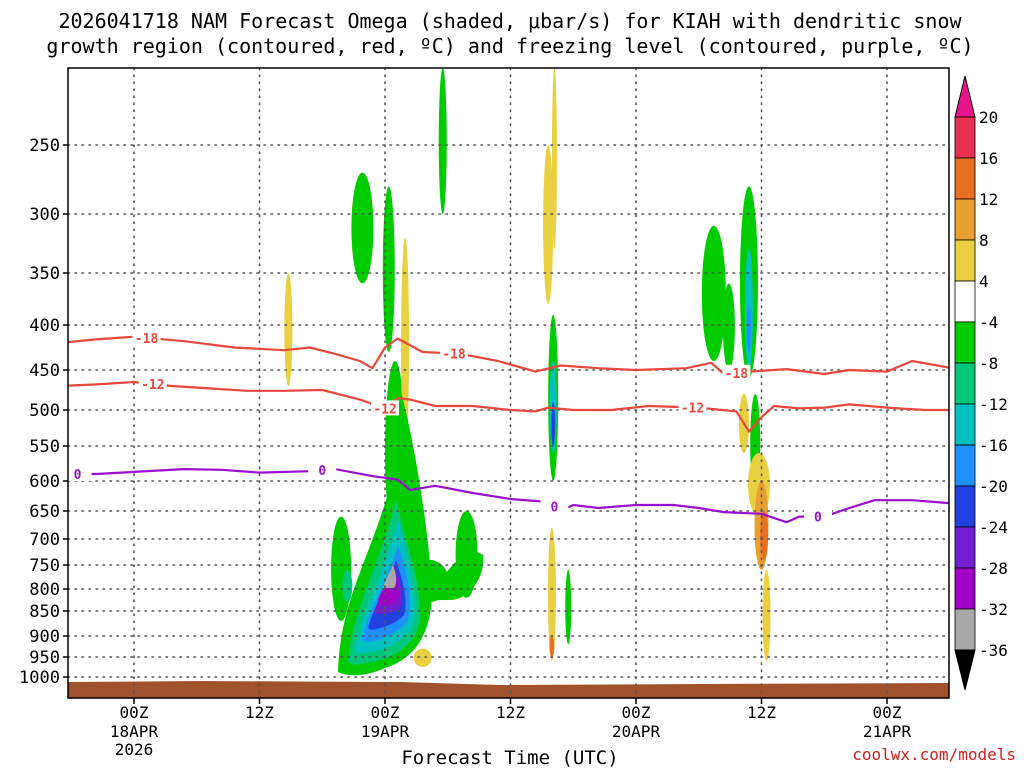 Image resolution: width=1024 pixels, height=768 pixels. What do you see at coordinates (44, 326) in the screenshot?
I see `y-tick-label-400: 400` at bounding box center [44, 326].